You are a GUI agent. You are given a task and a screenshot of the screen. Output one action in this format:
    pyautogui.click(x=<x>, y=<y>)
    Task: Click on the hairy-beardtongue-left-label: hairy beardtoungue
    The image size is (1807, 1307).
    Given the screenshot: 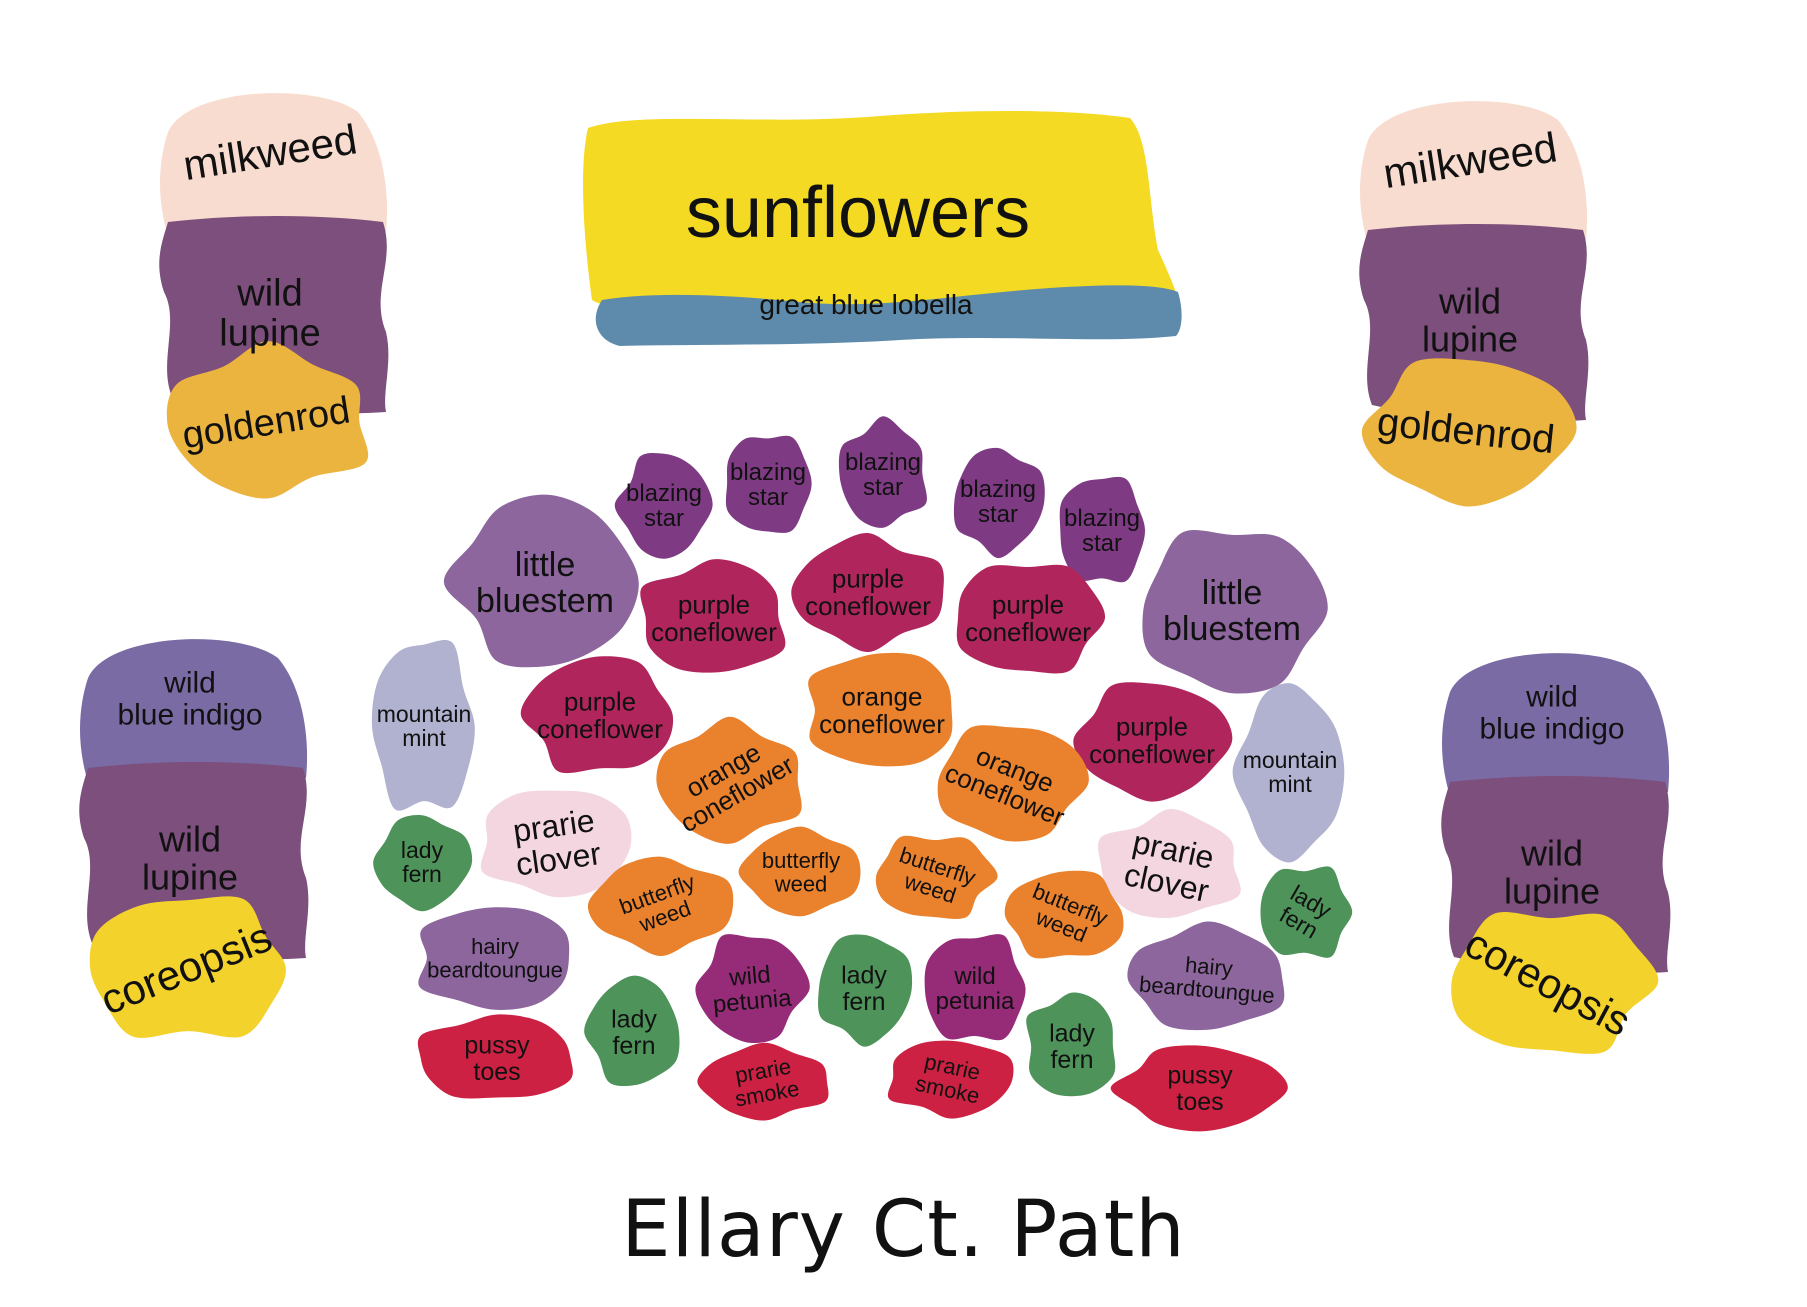 What is the action you would take?
    pyautogui.click(x=495, y=958)
    